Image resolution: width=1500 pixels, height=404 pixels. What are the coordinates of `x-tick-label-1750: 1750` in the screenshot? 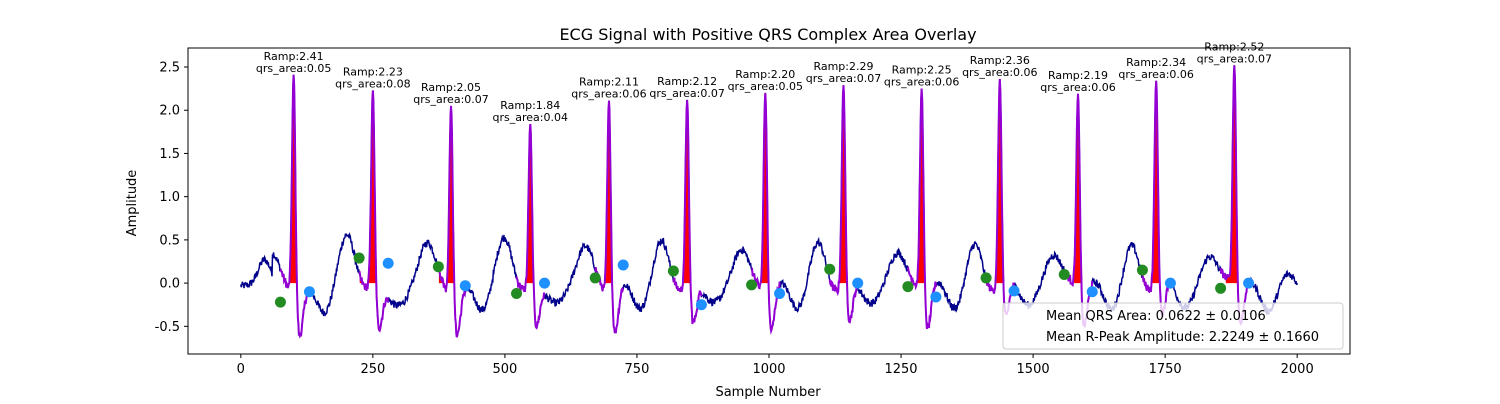 It's located at (1165, 369).